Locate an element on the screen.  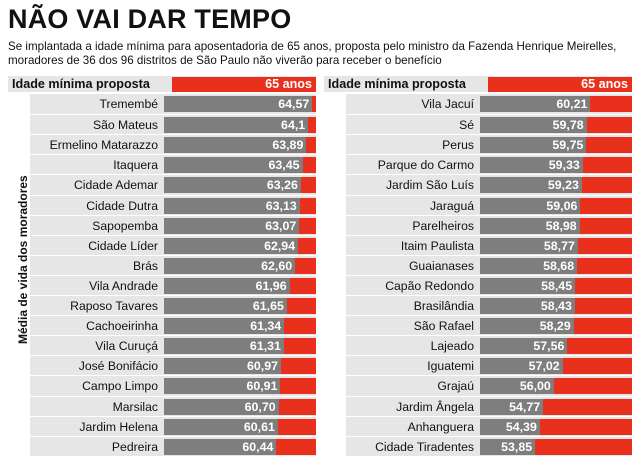
threshold-track: 58,45 is located at coordinates (556, 285).